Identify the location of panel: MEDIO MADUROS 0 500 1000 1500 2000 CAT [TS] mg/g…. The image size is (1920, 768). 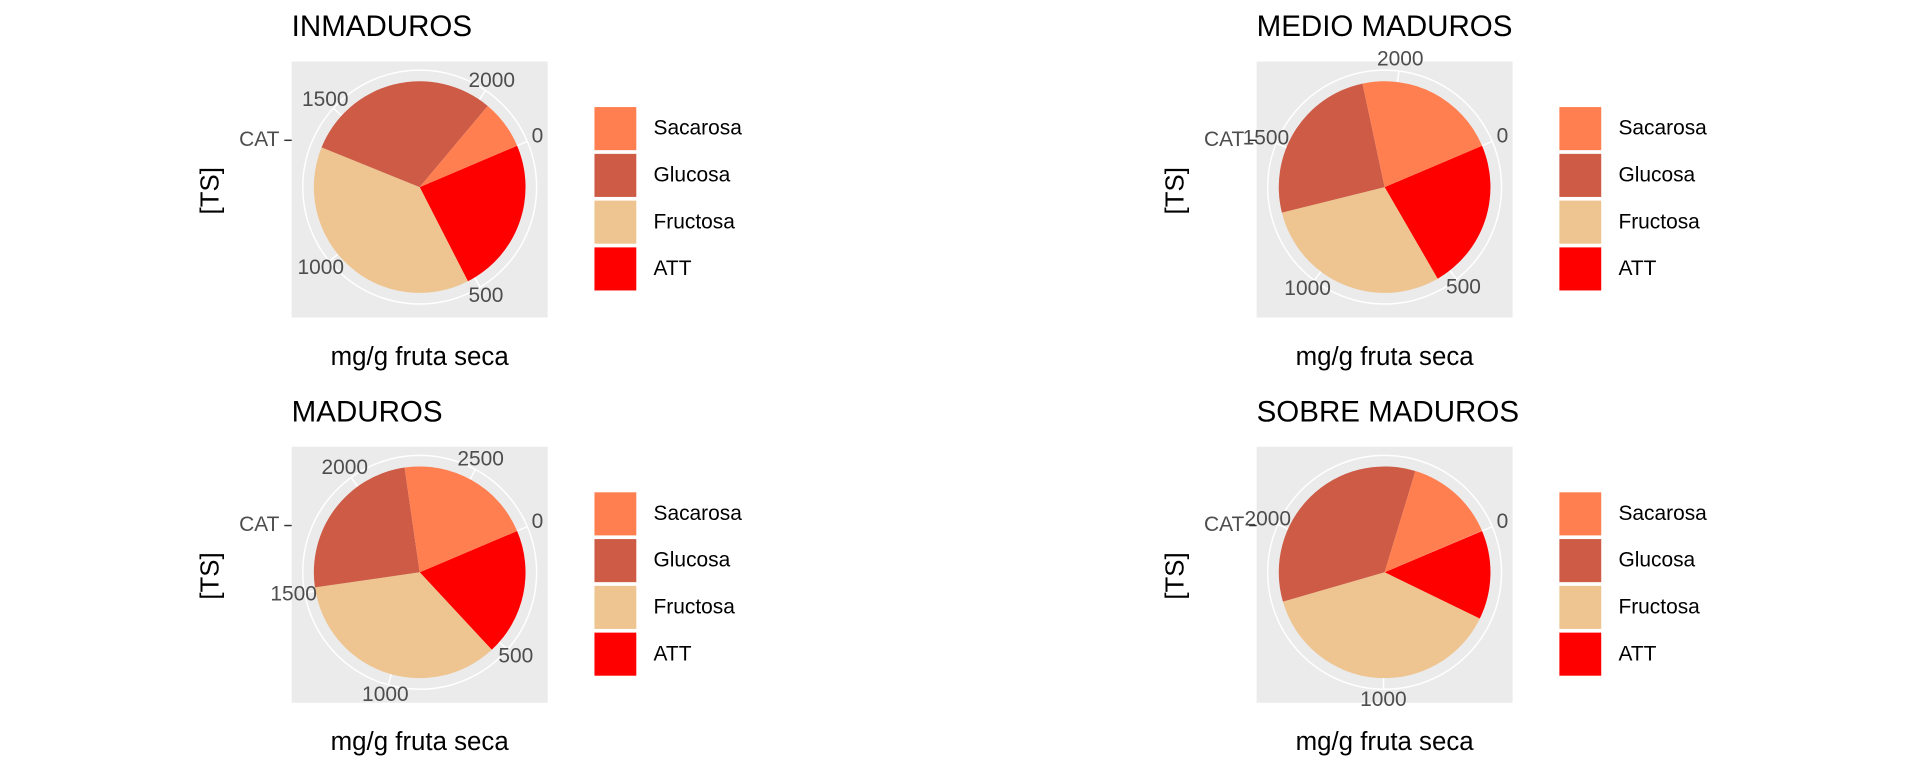
(1434, 190).